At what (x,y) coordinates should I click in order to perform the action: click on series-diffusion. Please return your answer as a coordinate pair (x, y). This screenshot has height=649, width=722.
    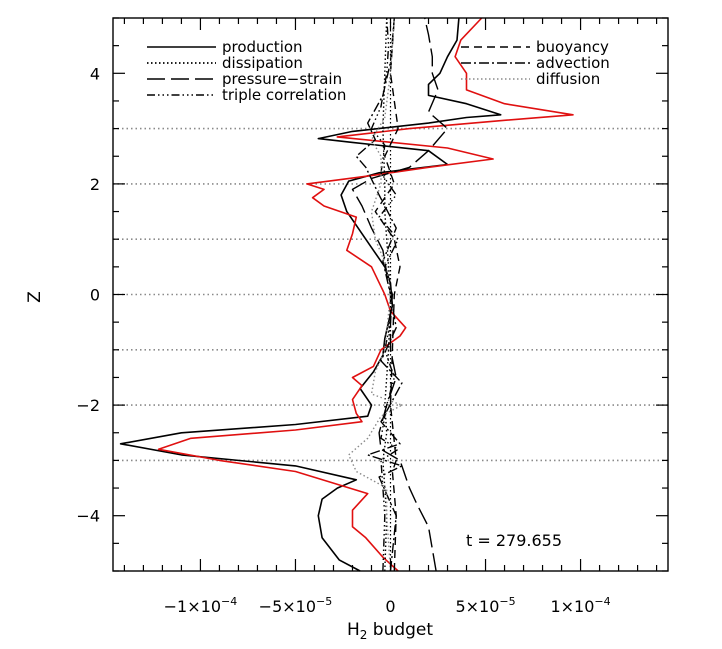
    Looking at the image, I should click on (375, 294).